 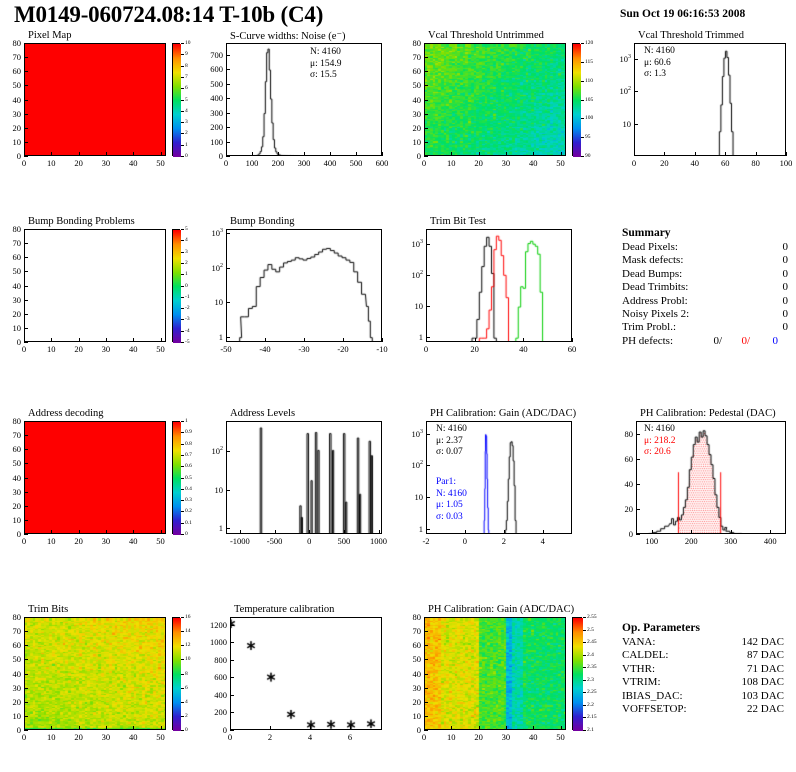 I want to click on x-axis-tick-label: 50, so click(x=160, y=737).